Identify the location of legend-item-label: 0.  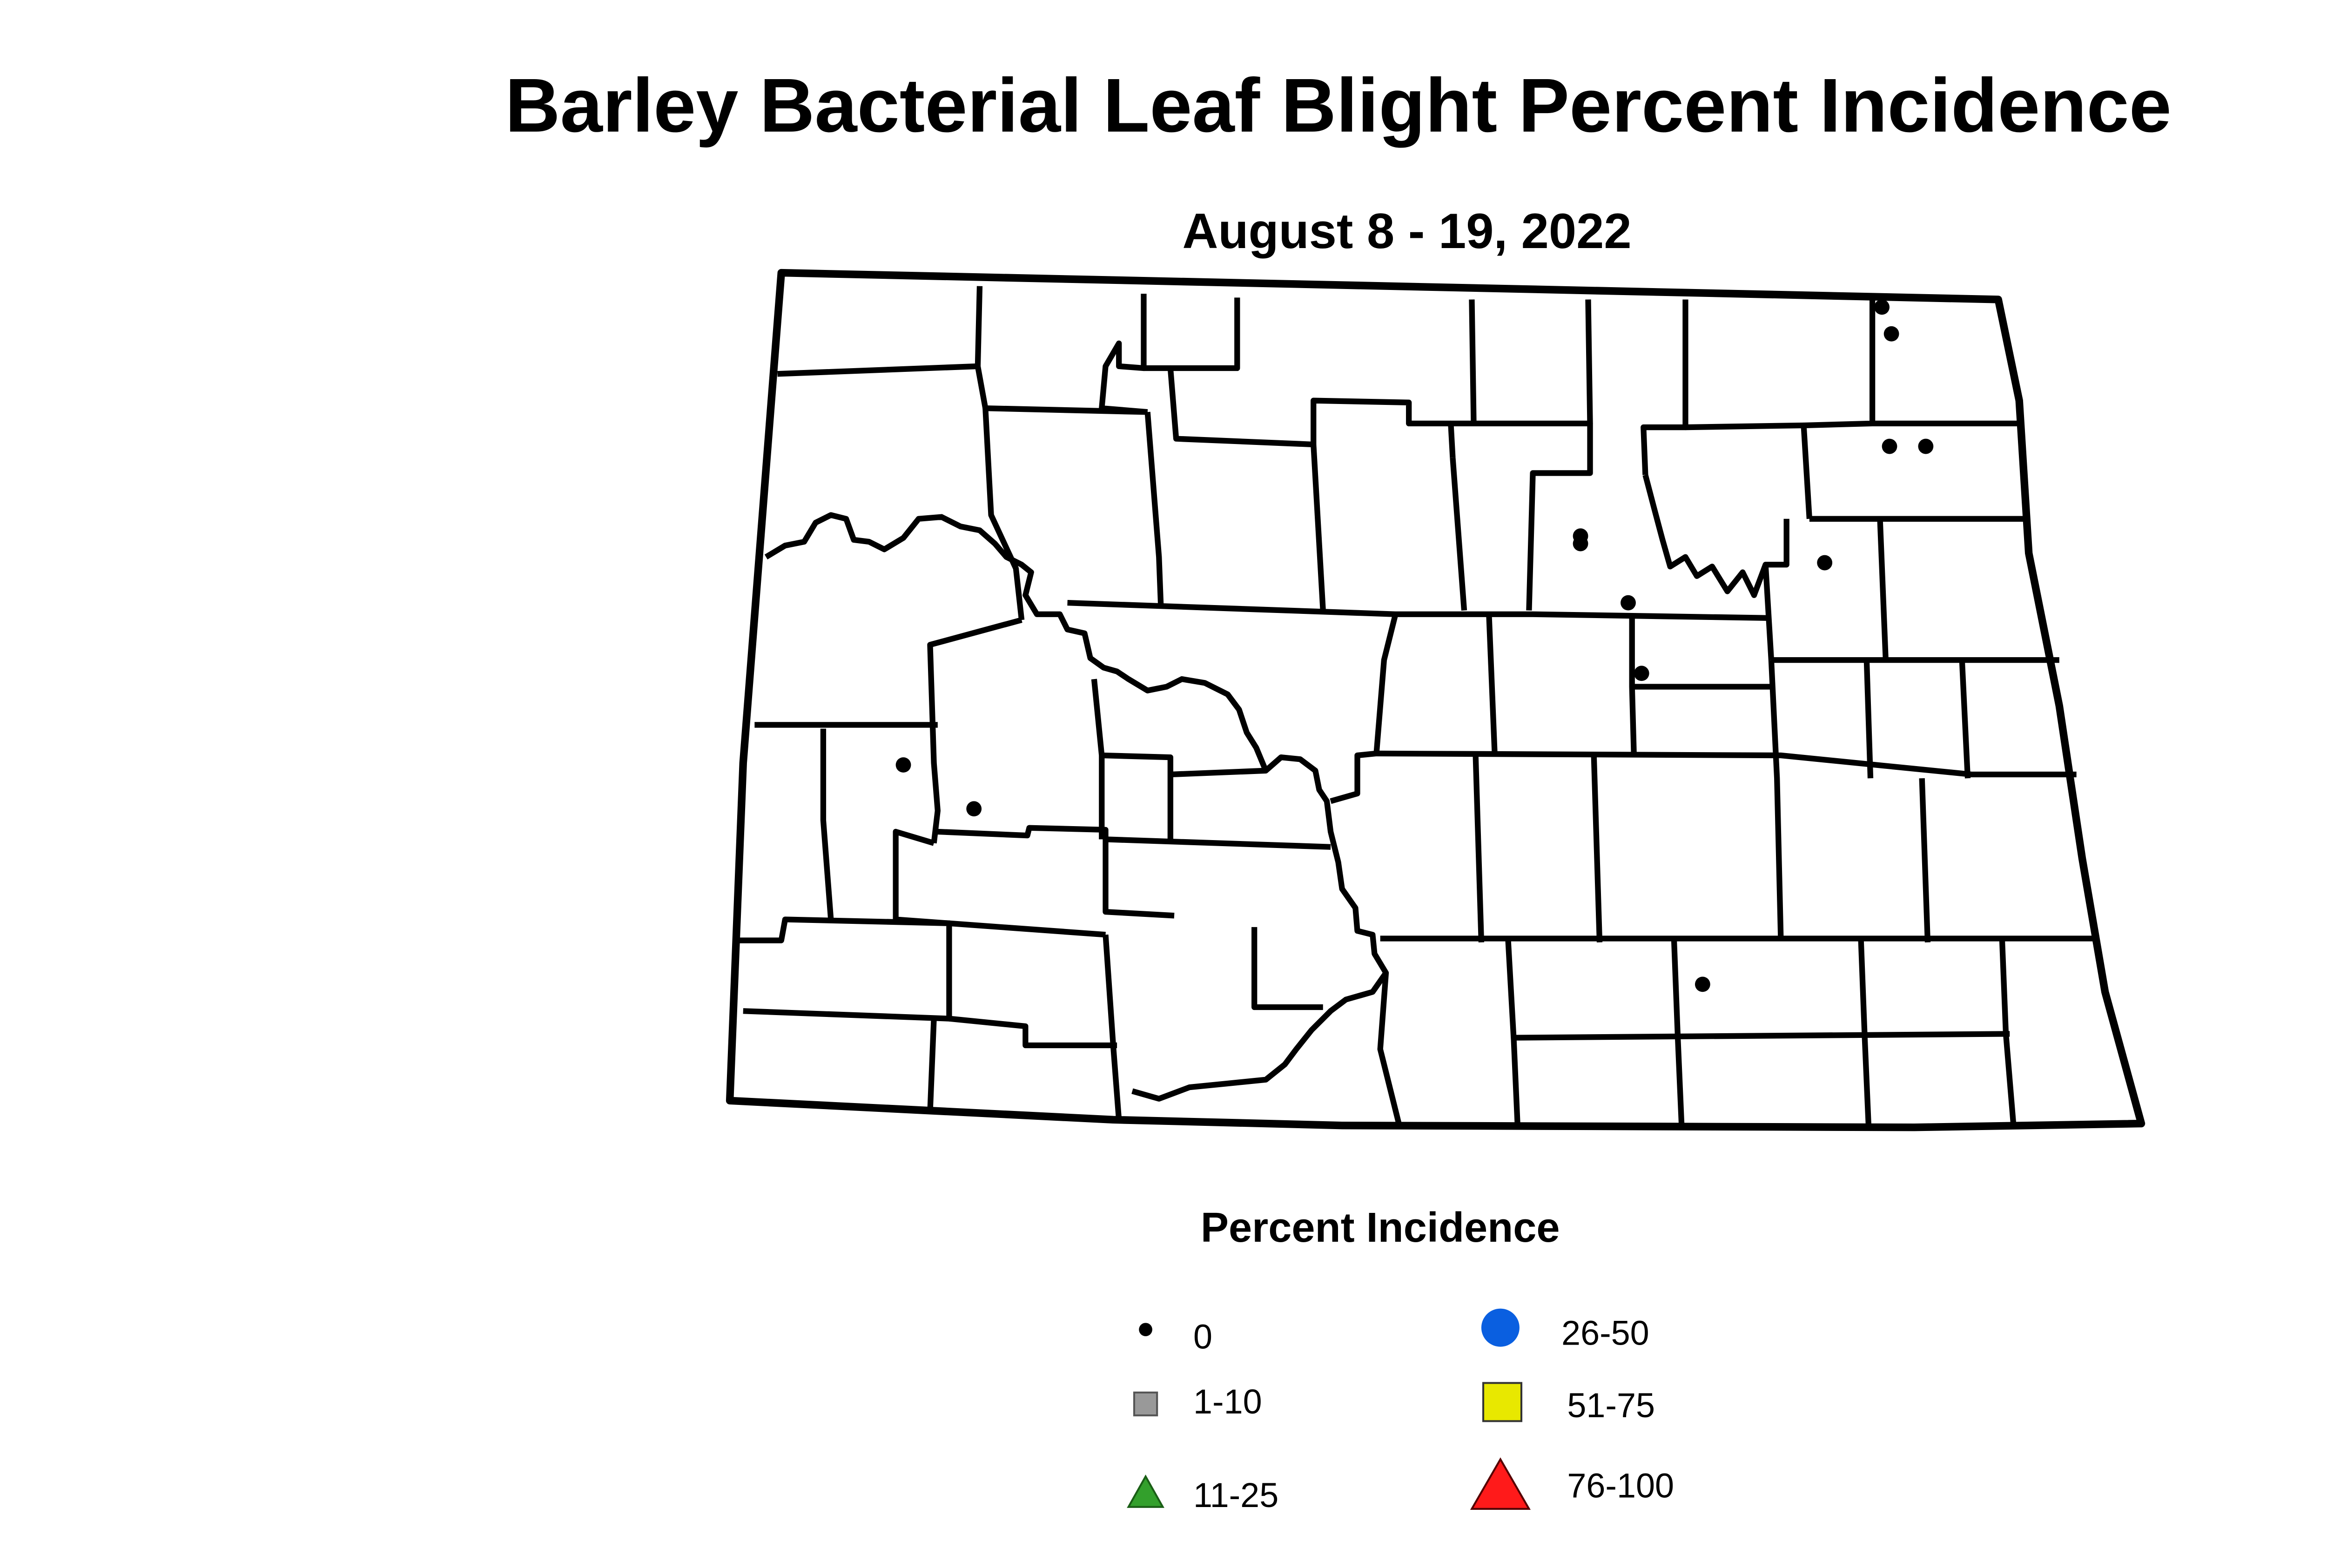
(1202, 1337).